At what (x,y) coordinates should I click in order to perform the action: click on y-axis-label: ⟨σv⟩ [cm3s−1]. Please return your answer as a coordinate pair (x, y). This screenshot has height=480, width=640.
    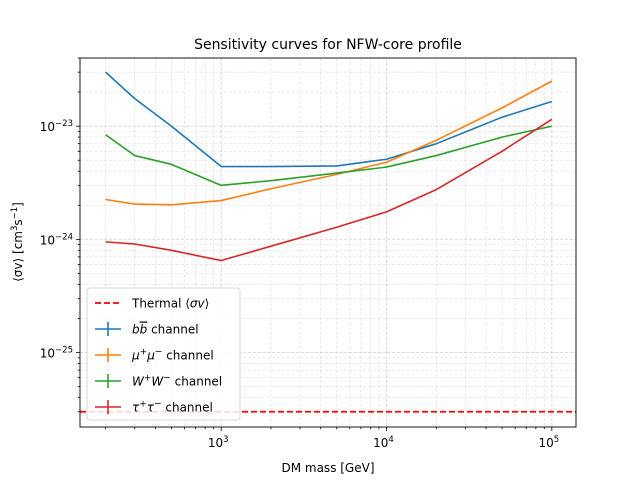
    Looking at the image, I should click on (17, 242).